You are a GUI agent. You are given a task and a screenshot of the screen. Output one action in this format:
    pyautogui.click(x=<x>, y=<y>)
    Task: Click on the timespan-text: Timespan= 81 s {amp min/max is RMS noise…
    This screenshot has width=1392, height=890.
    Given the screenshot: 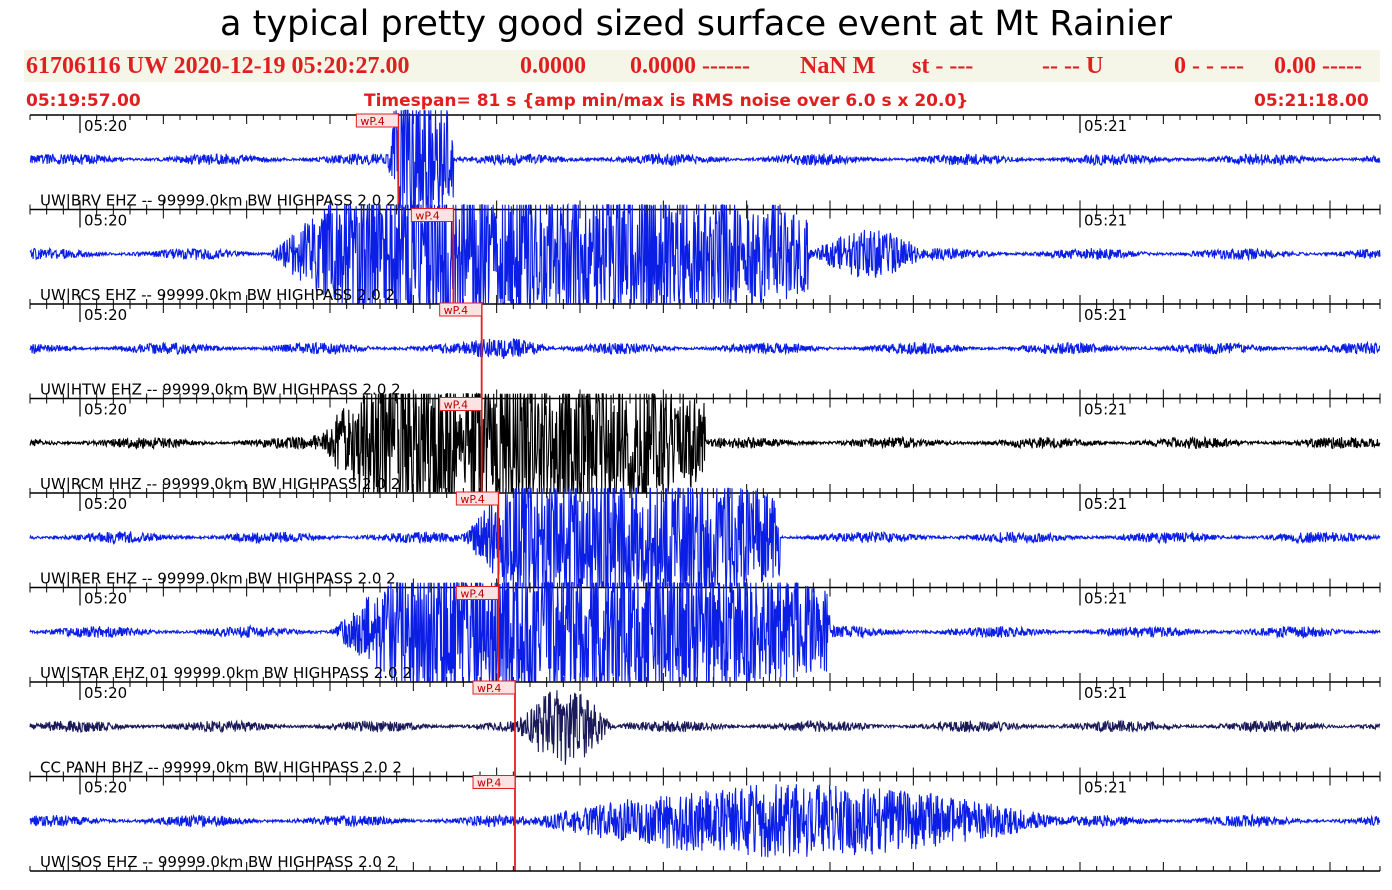 What is the action you would take?
    pyautogui.click(x=666, y=101)
    